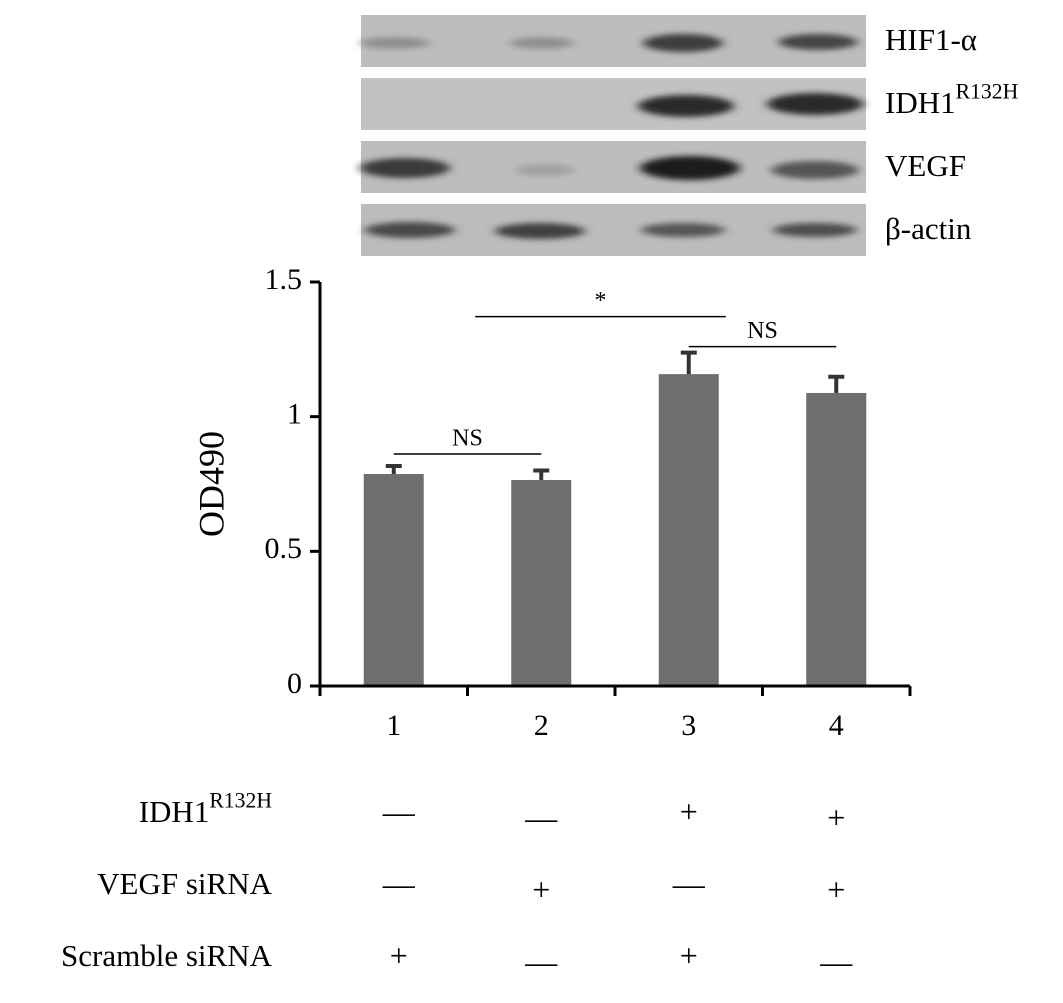 Image resolution: width=1063 pixels, height=1003 pixels. I want to click on blot-labels: HIF1-α IDH1R132H VEGF β-actin, so click(952, 134).